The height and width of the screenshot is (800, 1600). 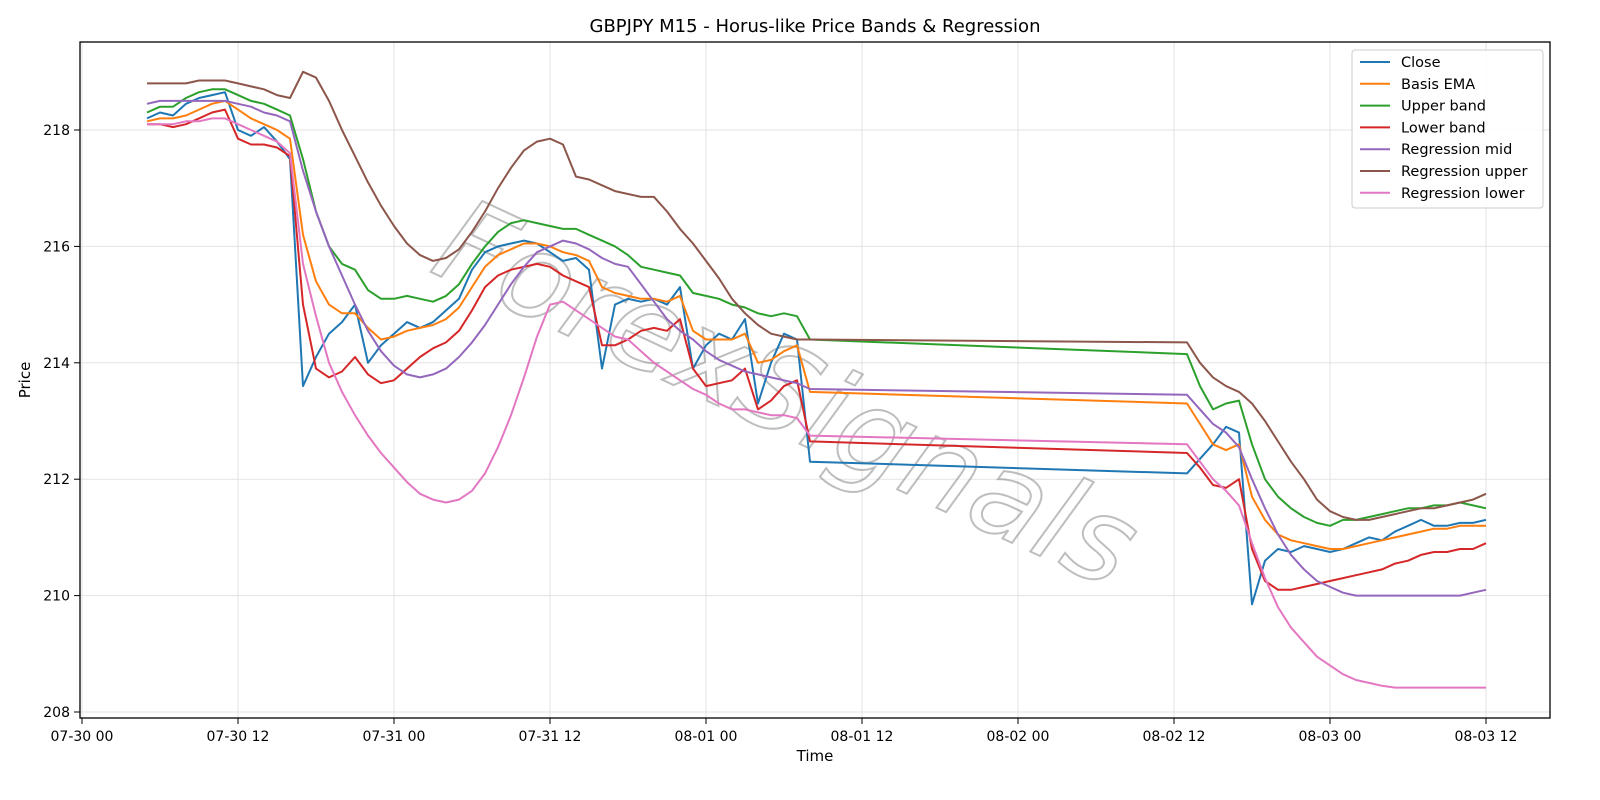 I want to click on y-tick-label: 208, so click(x=56, y=713).